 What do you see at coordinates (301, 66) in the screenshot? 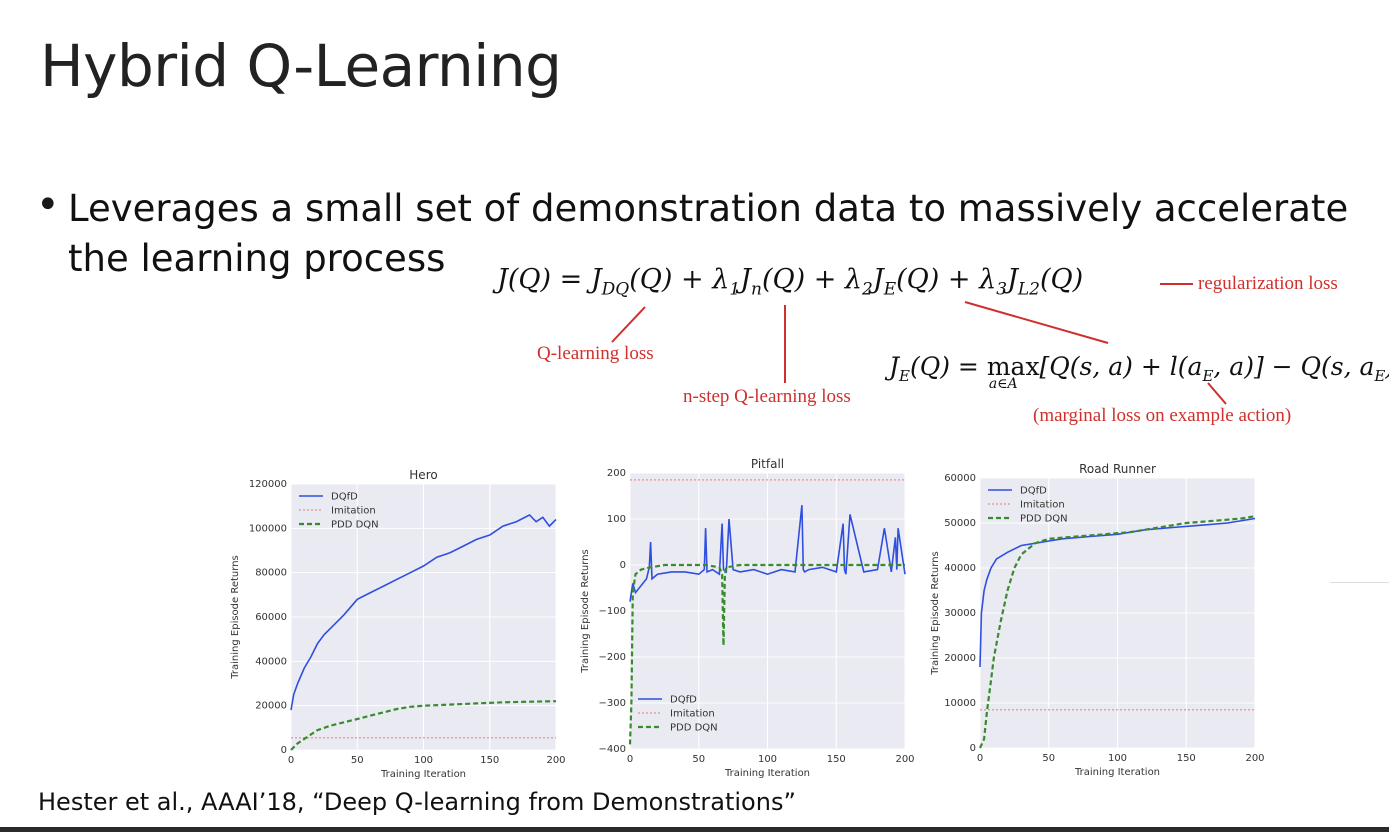
I see `slide-title: Hybrid Q-Learning` at bounding box center [301, 66].